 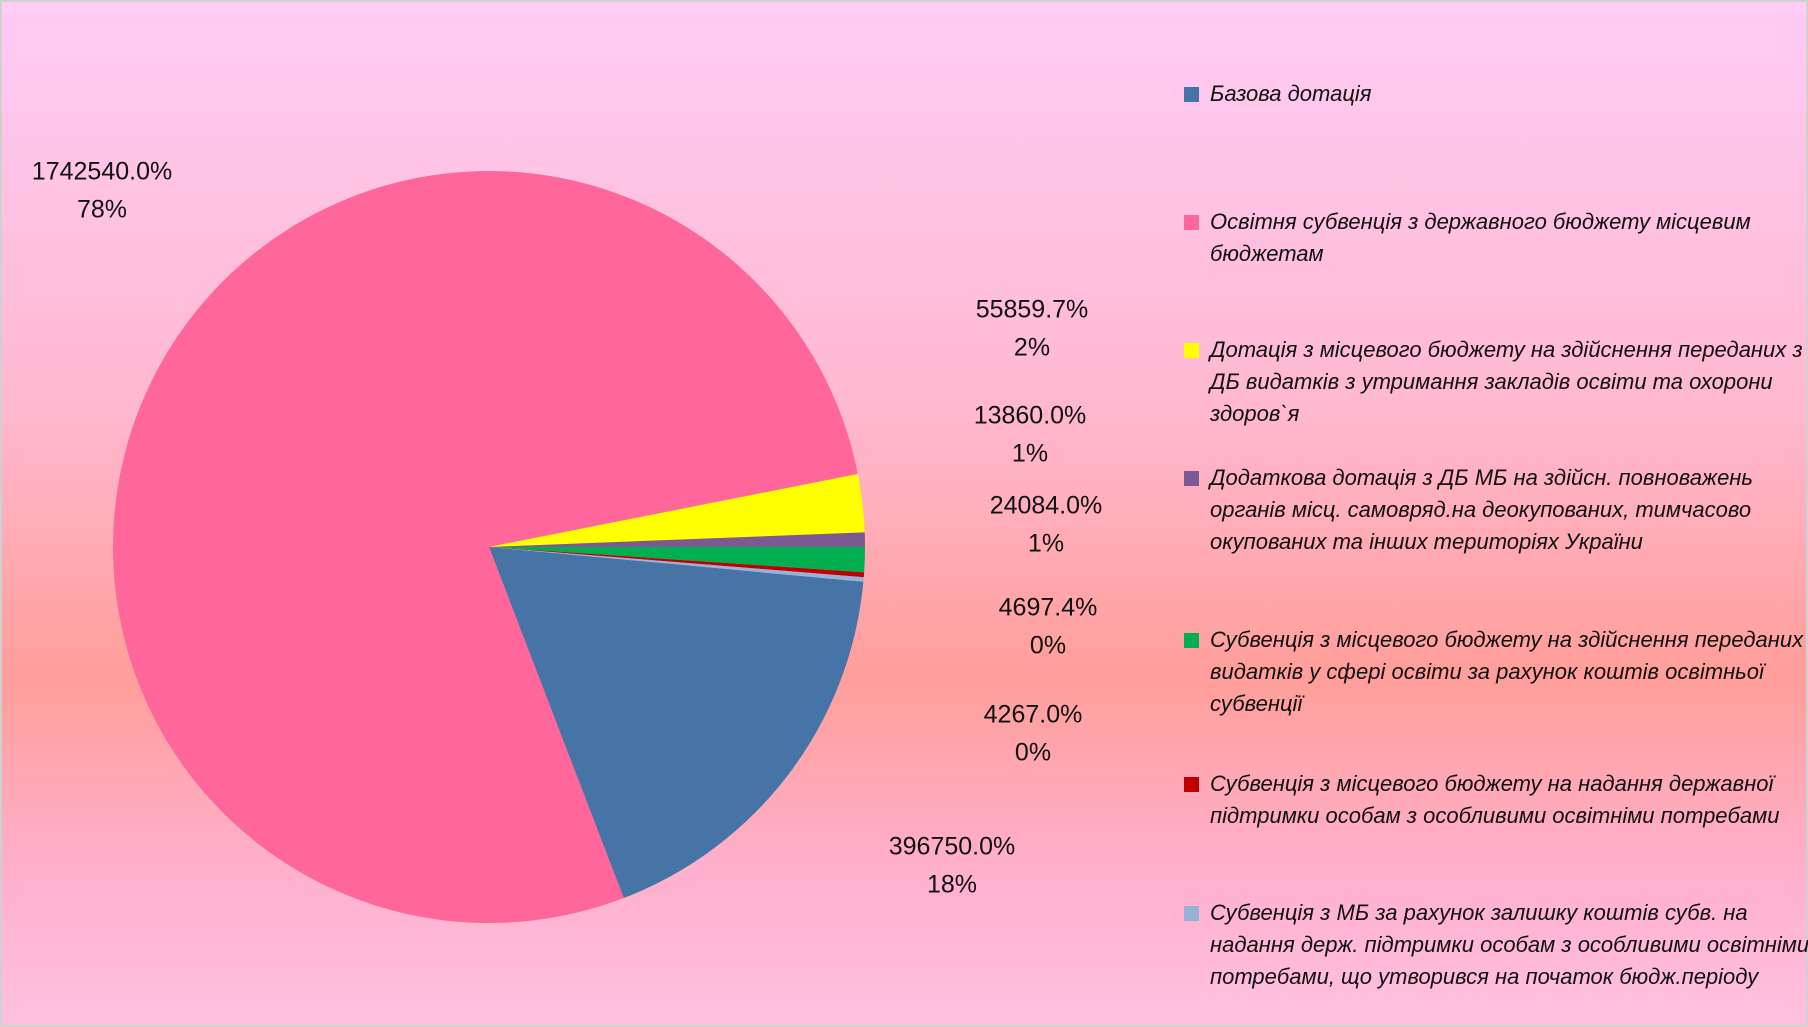 What do you see at coordinates (952, 847) in the screenshot?
I see `data-label: 396750.0%` at bounding box center [952, 847].